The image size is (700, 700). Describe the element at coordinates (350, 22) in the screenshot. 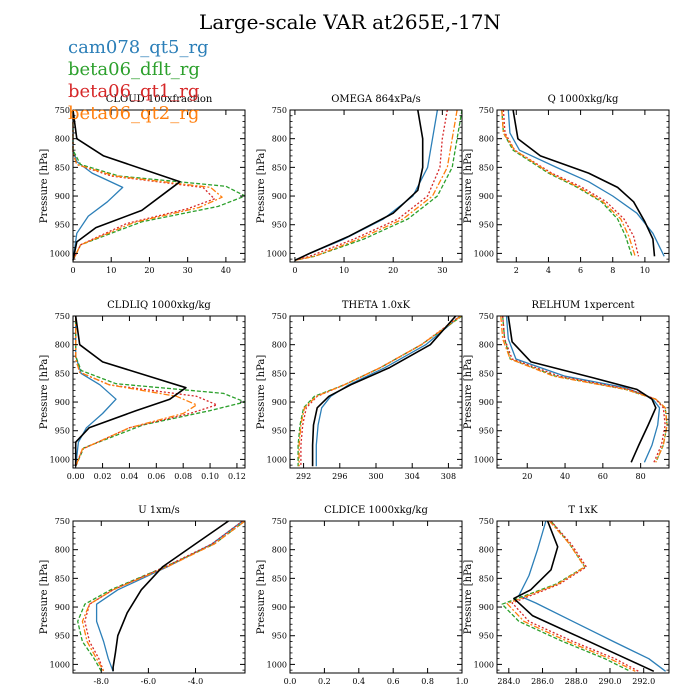

I see `figure-title: Large-scale VAR at265E,-17N` at that location.